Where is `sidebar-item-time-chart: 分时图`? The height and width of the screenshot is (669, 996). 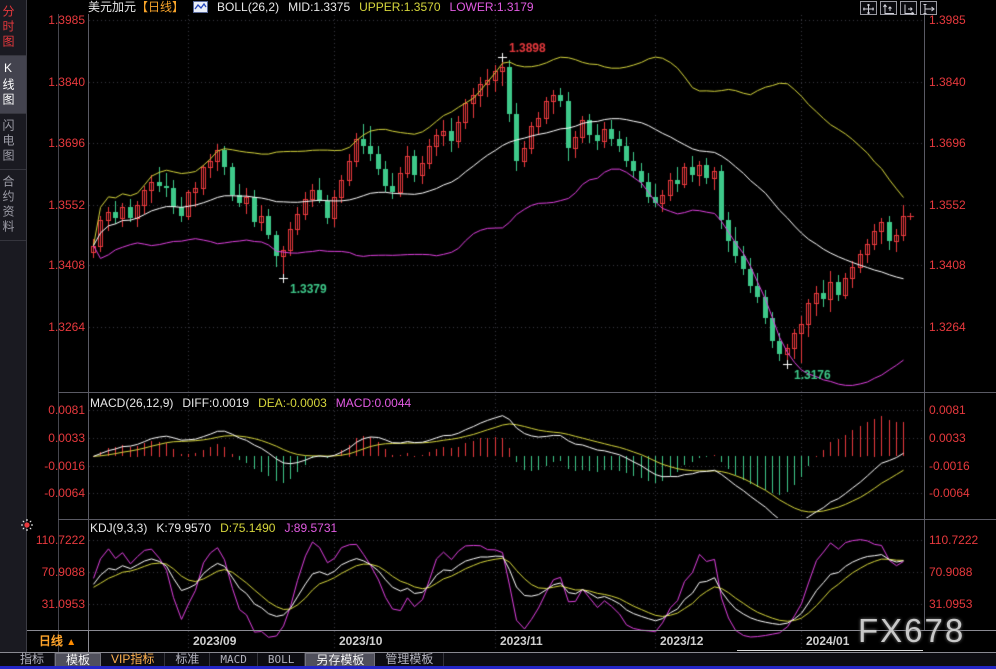
sidebar-item-time-chart: 分时图 is located at coordinates (13, 28).